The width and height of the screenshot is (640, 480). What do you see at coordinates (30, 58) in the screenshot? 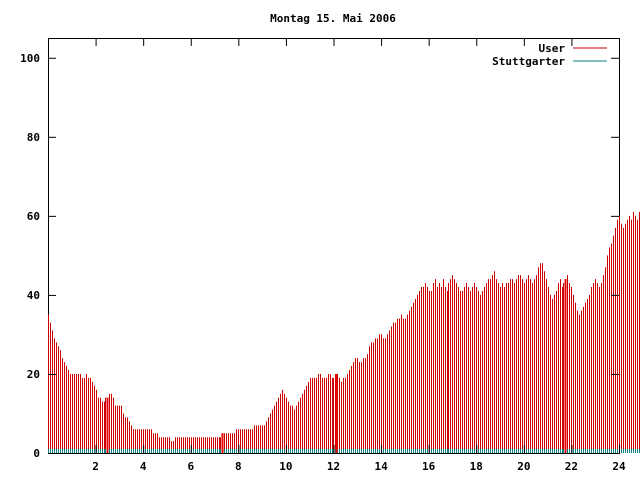
I see `y-tick-label: 100` at bounding box center [30, 58].